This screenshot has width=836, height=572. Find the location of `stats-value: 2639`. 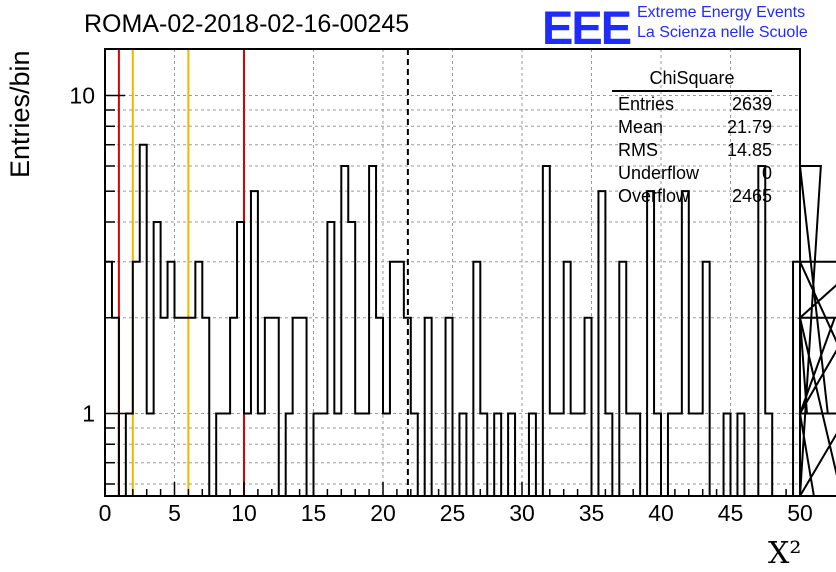

stats-value: 2639 is located at coordinates (751, 104).